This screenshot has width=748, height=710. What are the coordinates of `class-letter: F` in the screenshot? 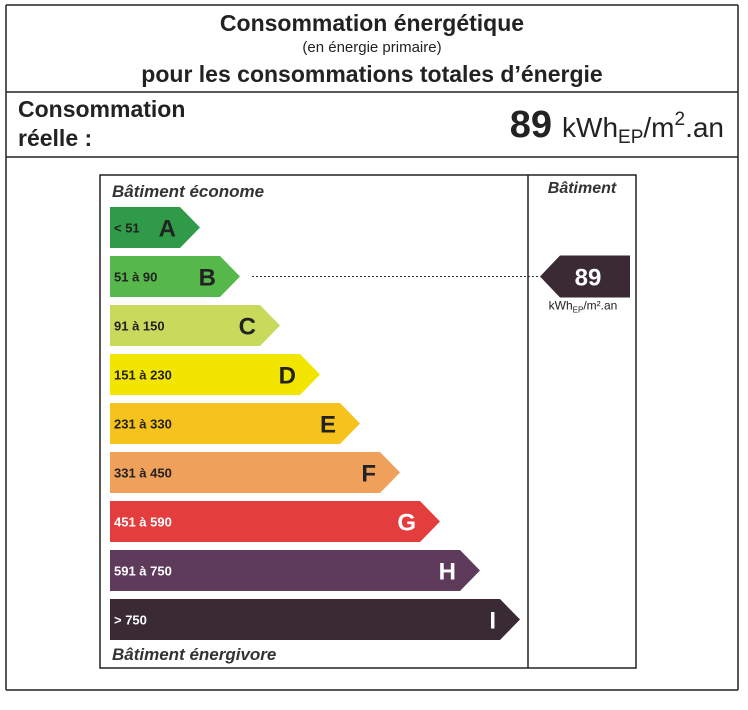 It's located at (368, 474).